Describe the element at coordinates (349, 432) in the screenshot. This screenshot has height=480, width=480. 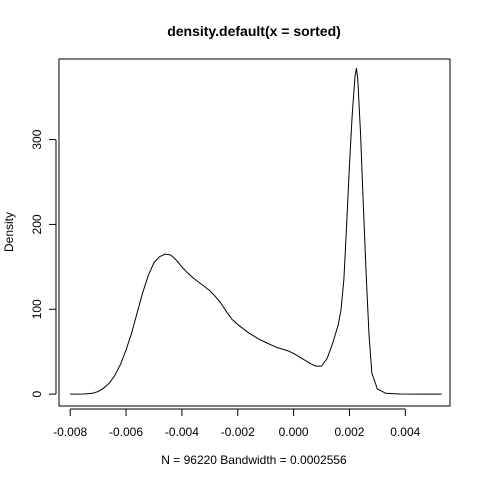
I see `x-tick-label: 0.002` at that location.